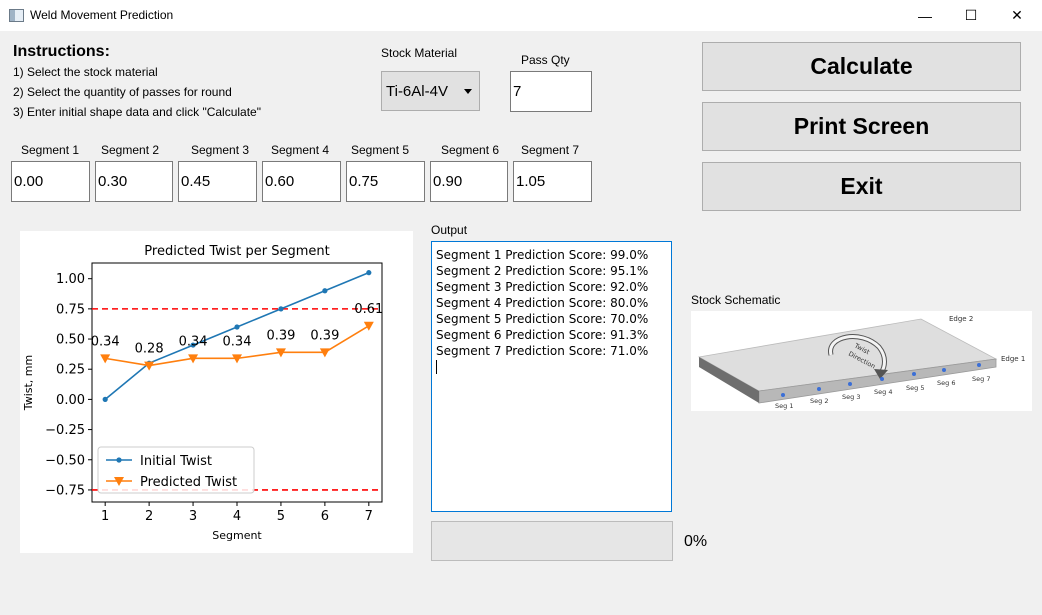 This screenshot has height=615, width=1042. What do you see at coordinates (449, 230) in the screenshot?
I see `output-label: Output` at bounding box center [449, 230].